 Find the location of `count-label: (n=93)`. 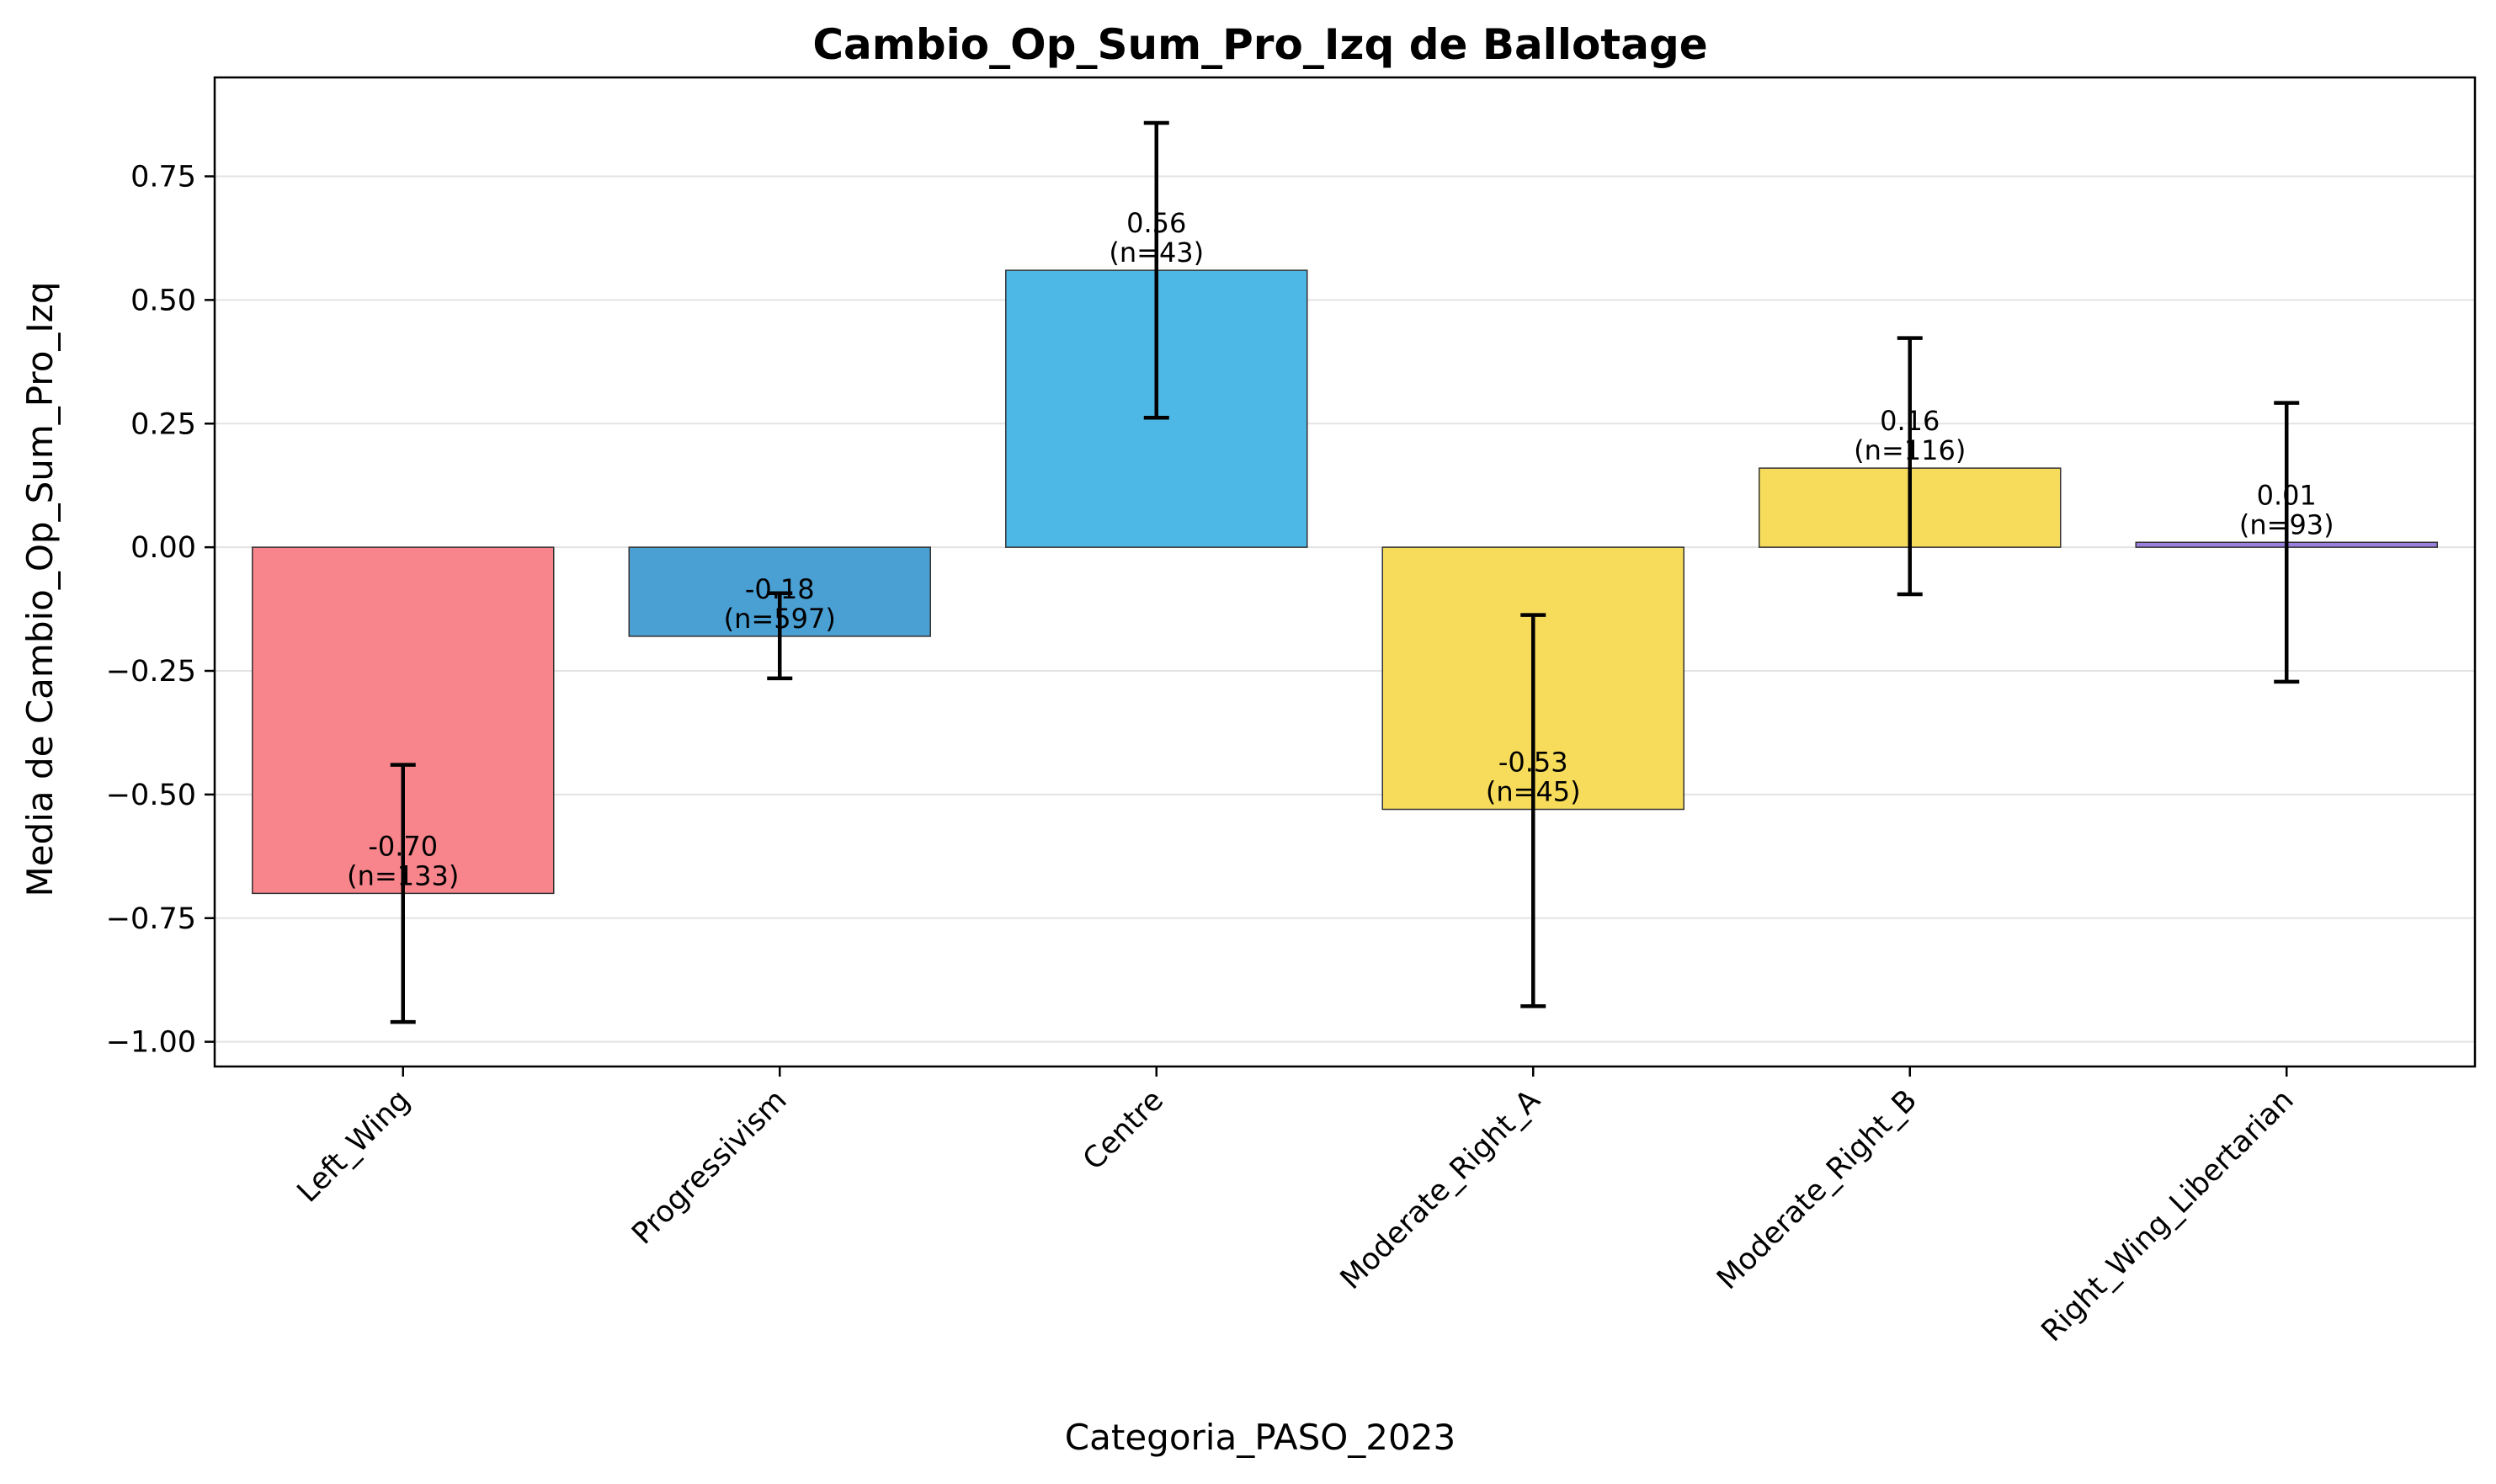

count-label: (n=93) is located at coordinates (2286, 524).